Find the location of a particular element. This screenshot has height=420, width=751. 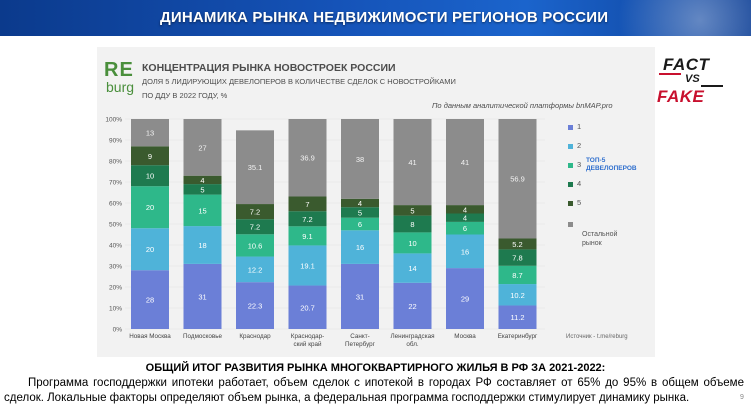

data-label: 13 is located at coordinates (150, 133).